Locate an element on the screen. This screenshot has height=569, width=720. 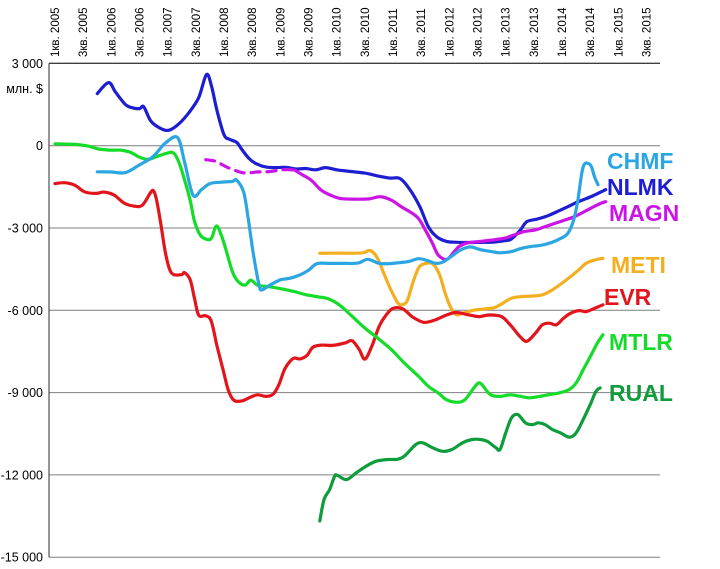
x-axis-tick-label: 1кв. 2008 is located at coordinates (225, 32).